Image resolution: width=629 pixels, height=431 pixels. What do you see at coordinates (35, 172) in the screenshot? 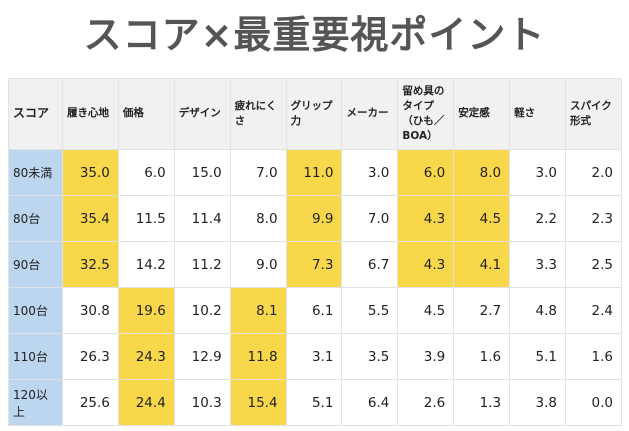
I see `row-label: 80未満` at bounding box center [35, 172].